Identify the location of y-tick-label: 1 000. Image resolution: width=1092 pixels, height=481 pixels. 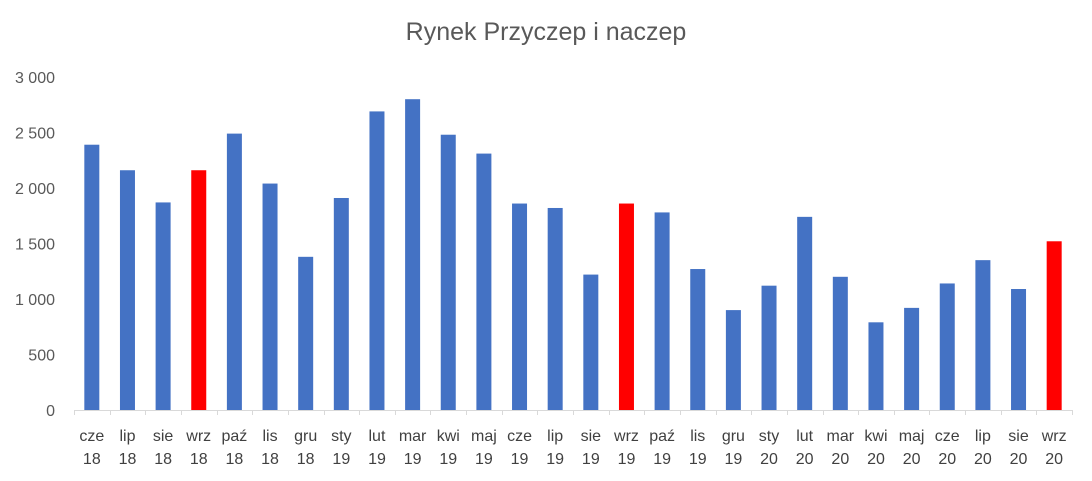
(35, 300).